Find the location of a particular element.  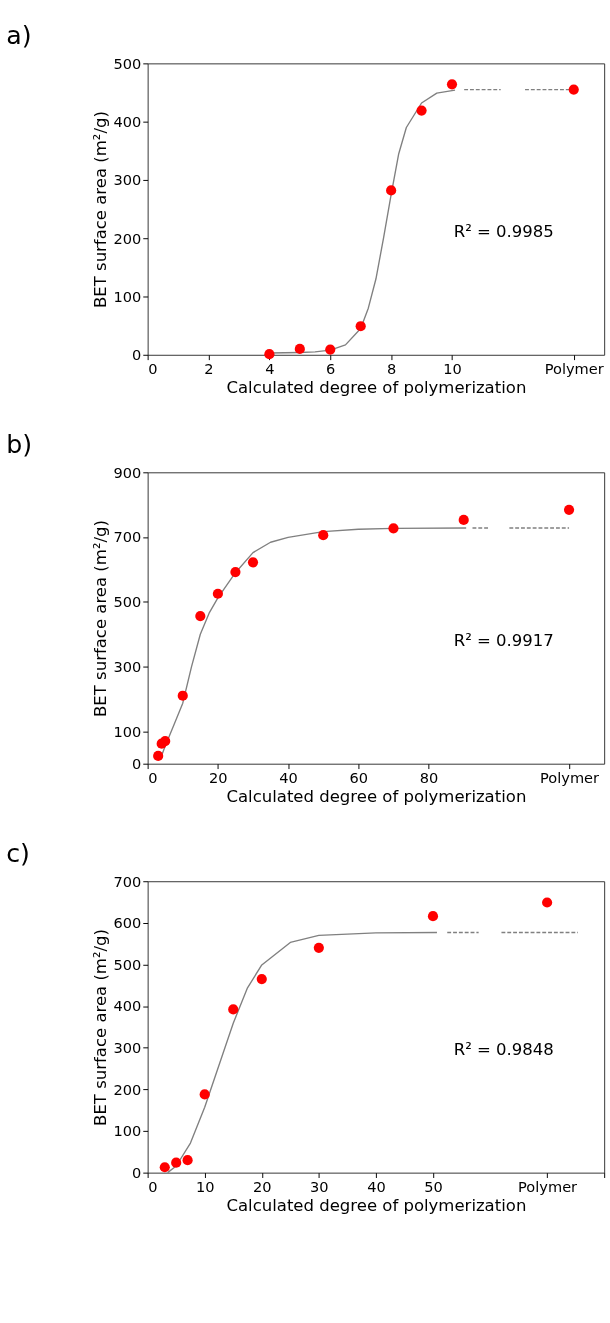

x-tick-label: 8 is located at coordinates (391, 368).